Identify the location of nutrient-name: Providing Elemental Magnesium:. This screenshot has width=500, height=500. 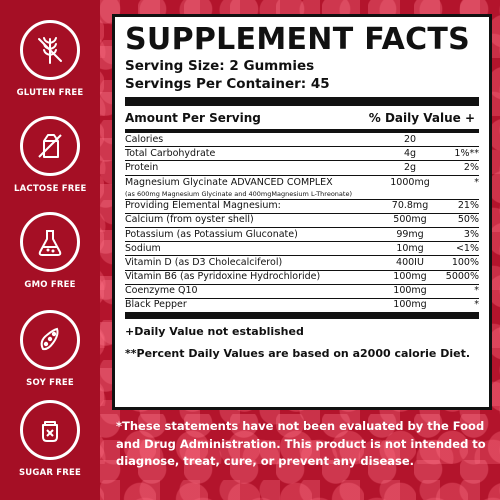
(253, 206).